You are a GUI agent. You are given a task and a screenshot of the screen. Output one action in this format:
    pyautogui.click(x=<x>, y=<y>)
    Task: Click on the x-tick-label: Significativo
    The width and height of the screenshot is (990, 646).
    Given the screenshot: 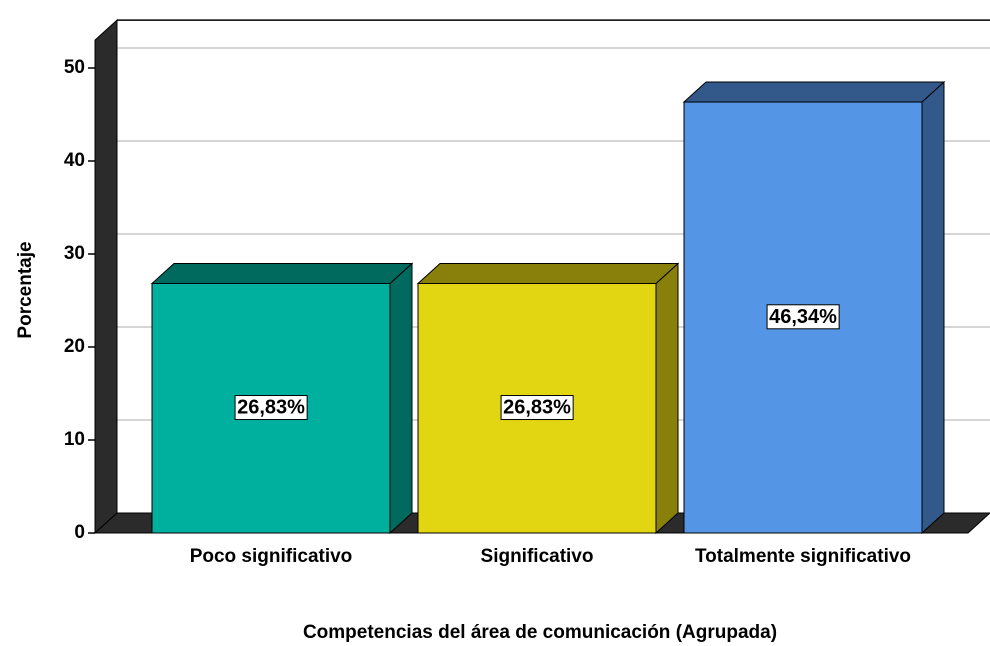 What is the action you would take?
    pyautogui.click(x=537, y=556)
    